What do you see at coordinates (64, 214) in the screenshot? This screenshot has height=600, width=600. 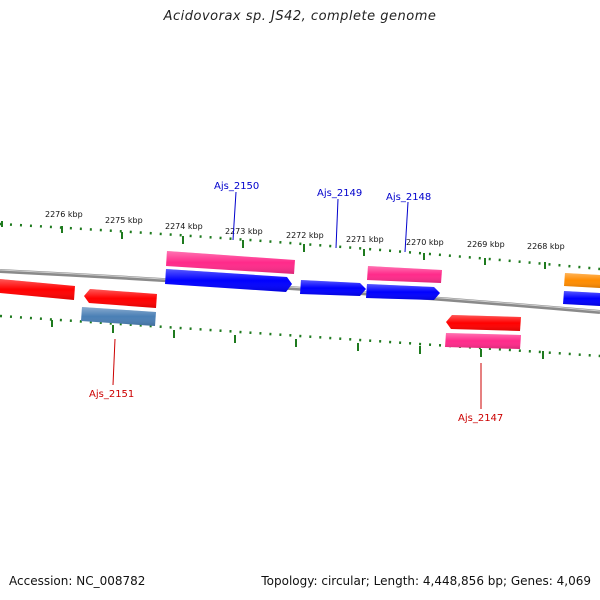 I see `scale-label-2276: 2276 kbp` at bounding box center [64, 214].